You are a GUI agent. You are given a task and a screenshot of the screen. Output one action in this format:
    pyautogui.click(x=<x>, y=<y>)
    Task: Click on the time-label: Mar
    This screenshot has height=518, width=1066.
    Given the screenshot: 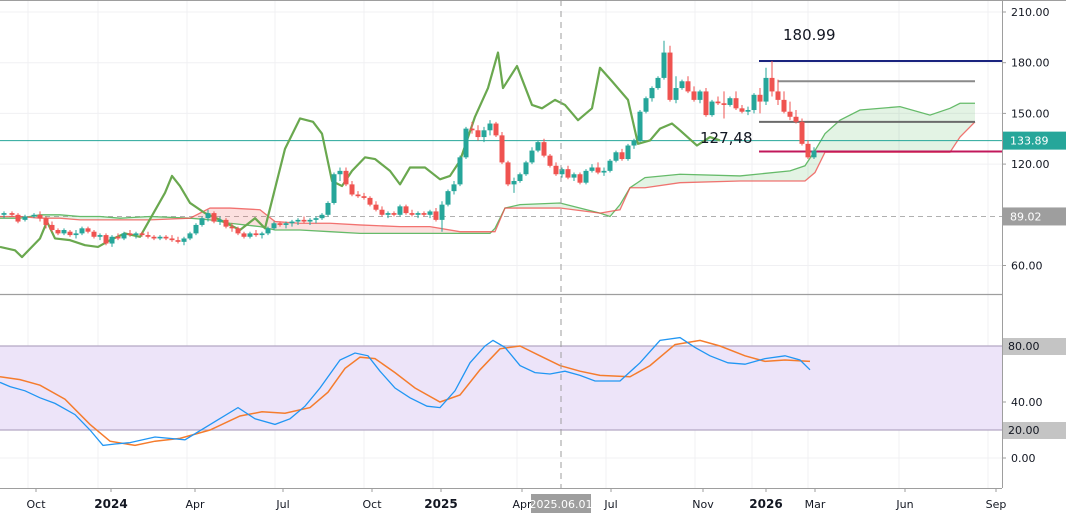 What is the action you would take?
    pyautogui.click(x=815, y=504)
    